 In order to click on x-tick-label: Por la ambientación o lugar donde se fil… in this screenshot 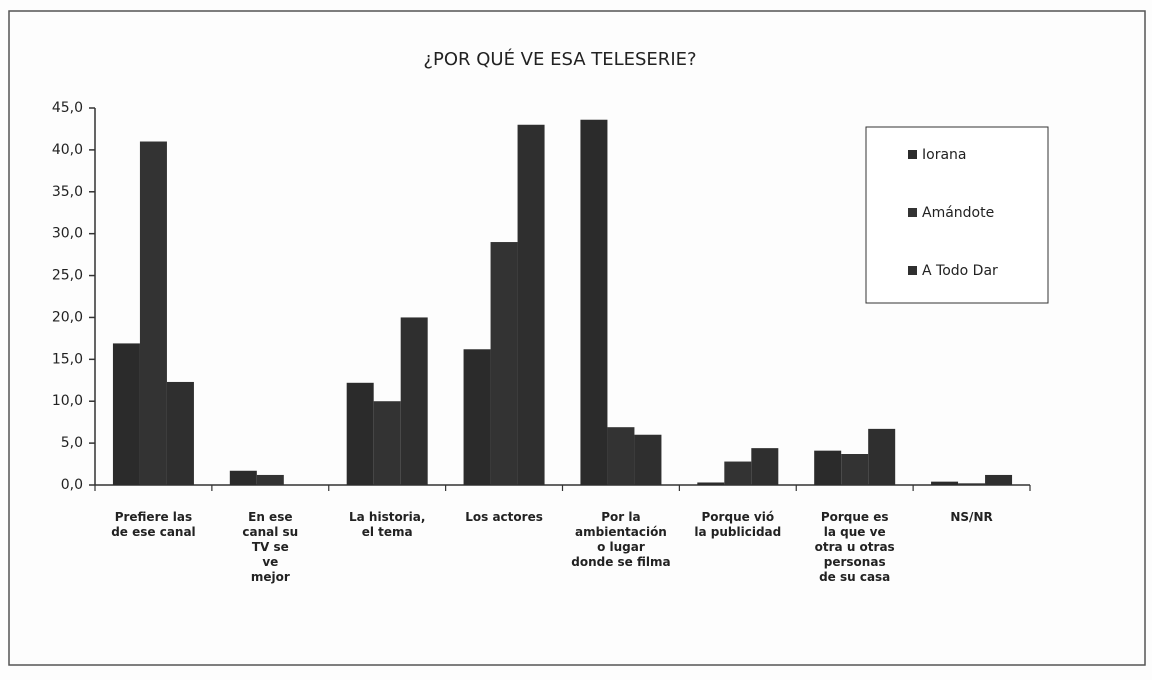, I will do `click(621, 539)`.